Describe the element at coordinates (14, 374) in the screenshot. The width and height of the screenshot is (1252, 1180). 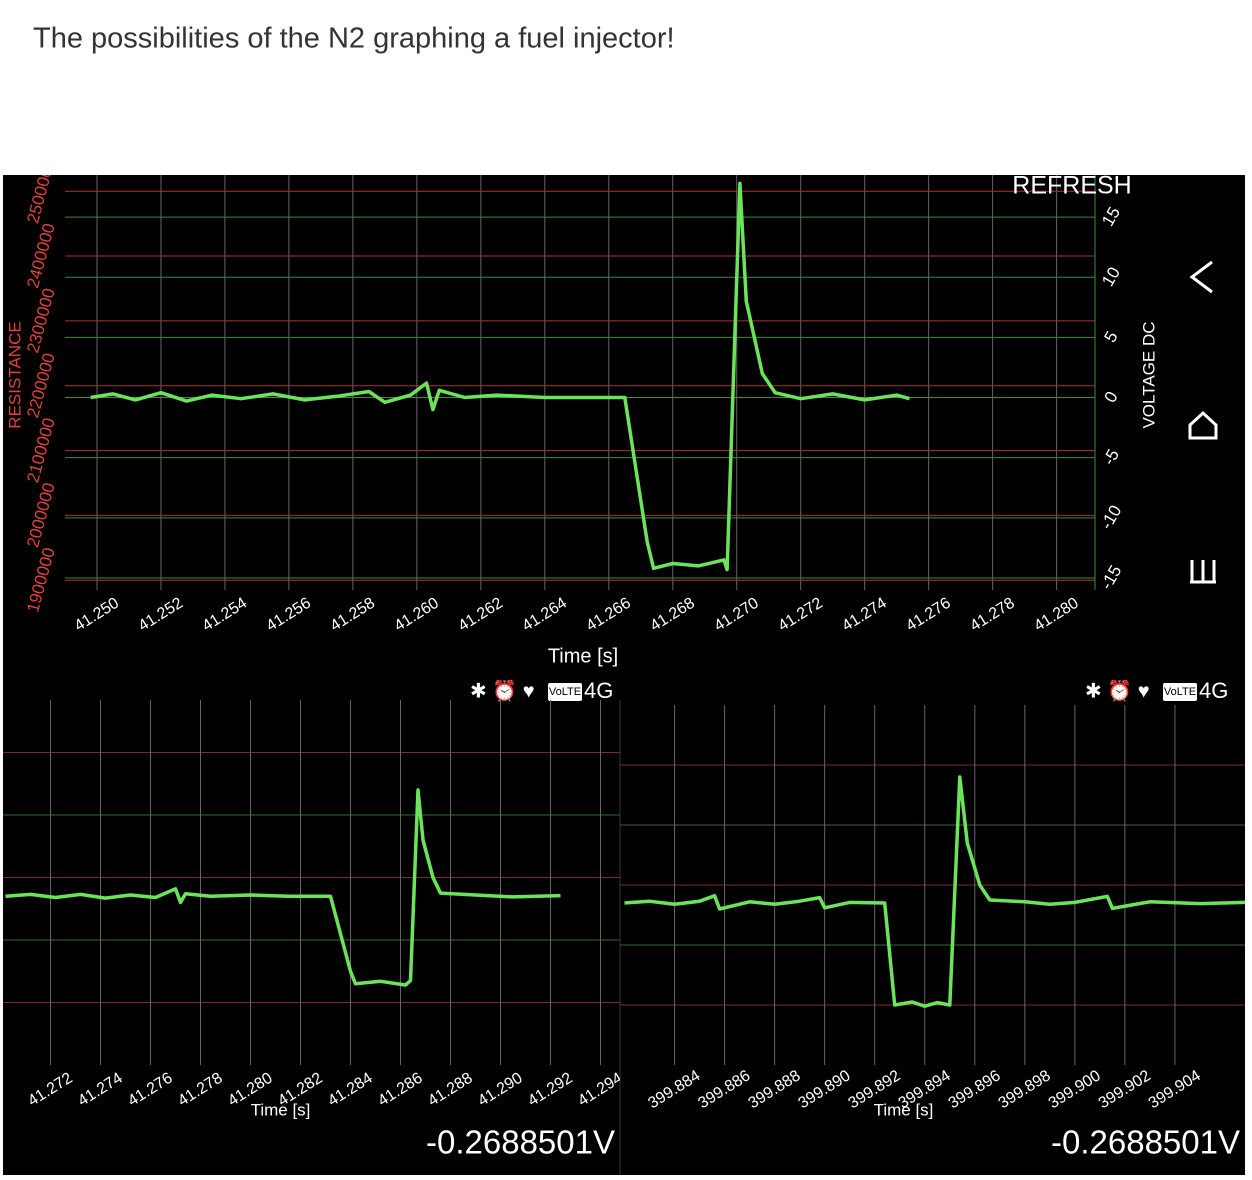
I see `y-axis-label: RESISTANCE` at that location.